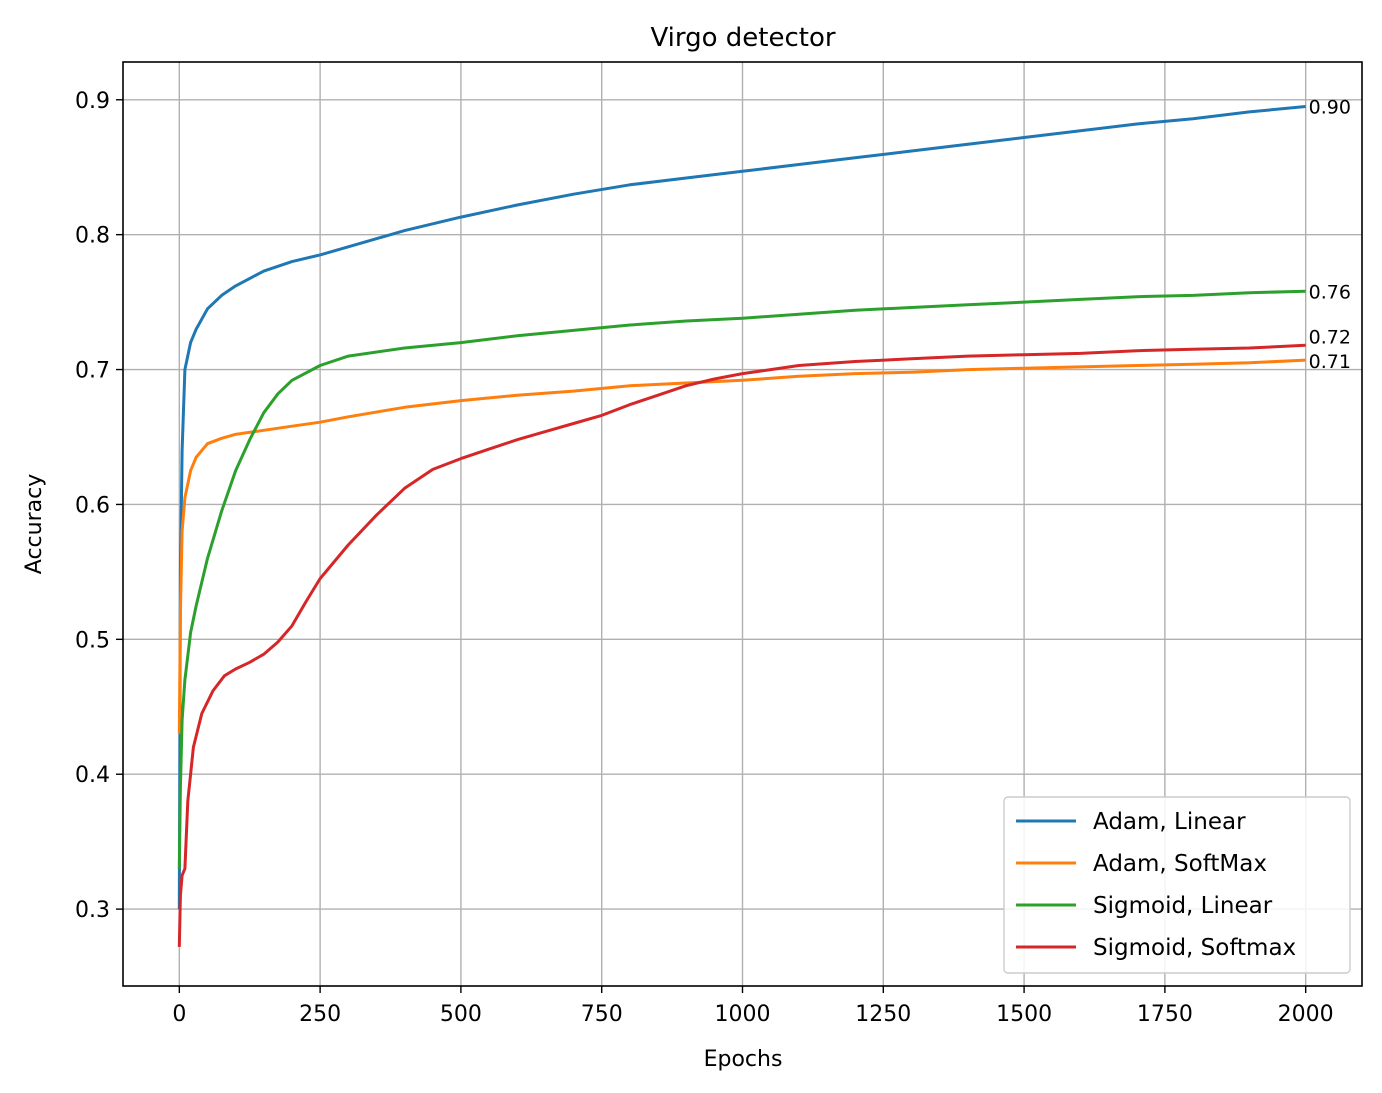 This screenshot has height=1093, width=1382. I want to click on x-tick-label: 500, so click(461, 1014).